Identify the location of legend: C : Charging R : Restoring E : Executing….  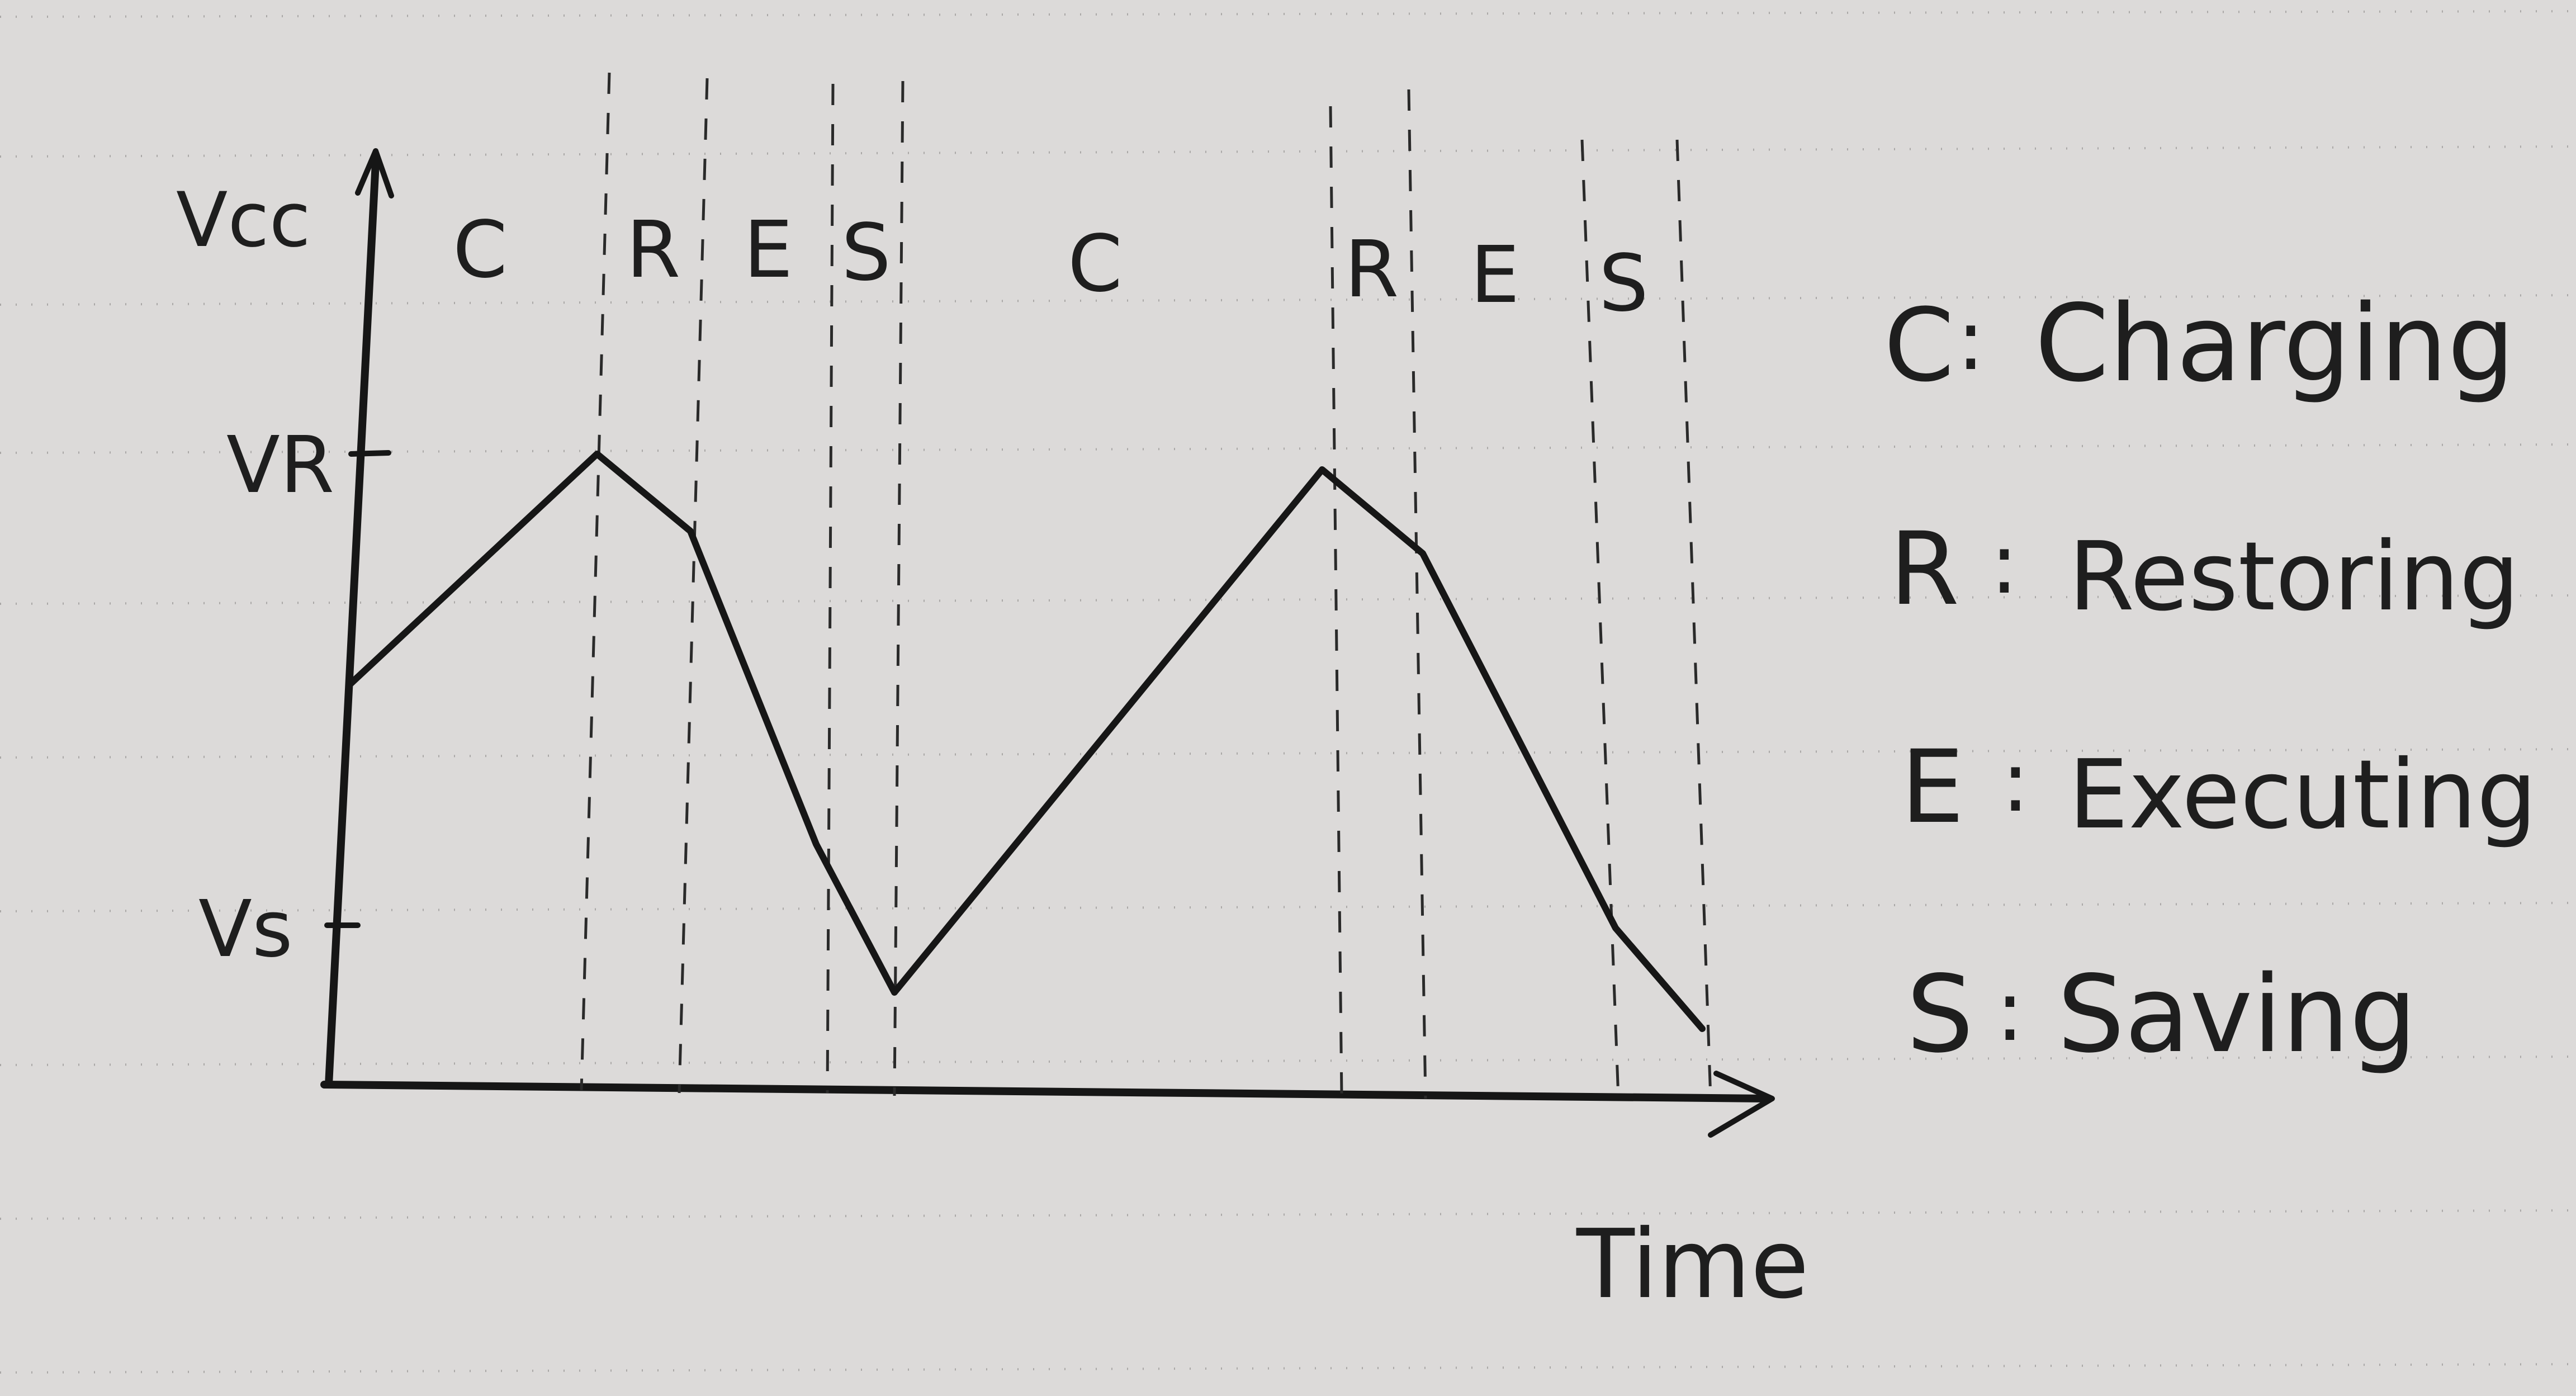
(2210, 679).